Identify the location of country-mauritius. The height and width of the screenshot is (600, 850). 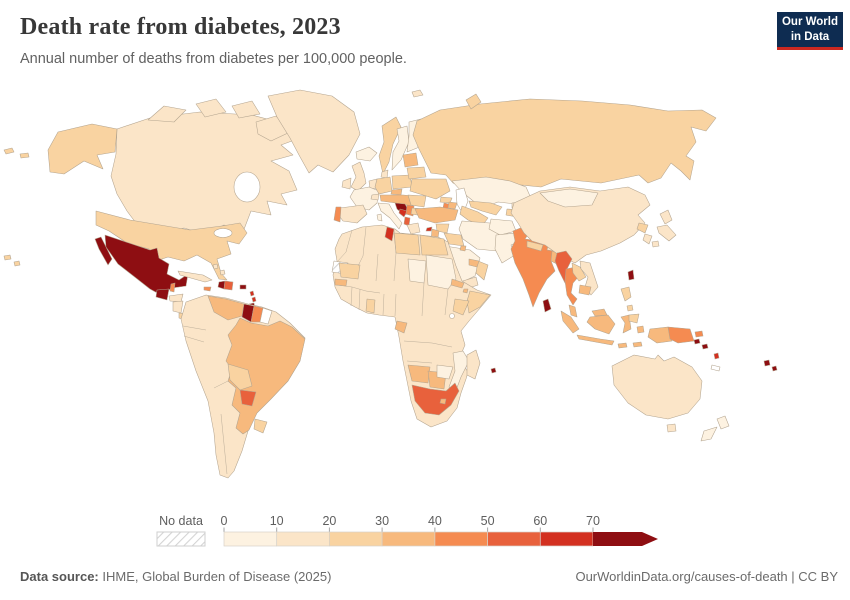
(493, 370).